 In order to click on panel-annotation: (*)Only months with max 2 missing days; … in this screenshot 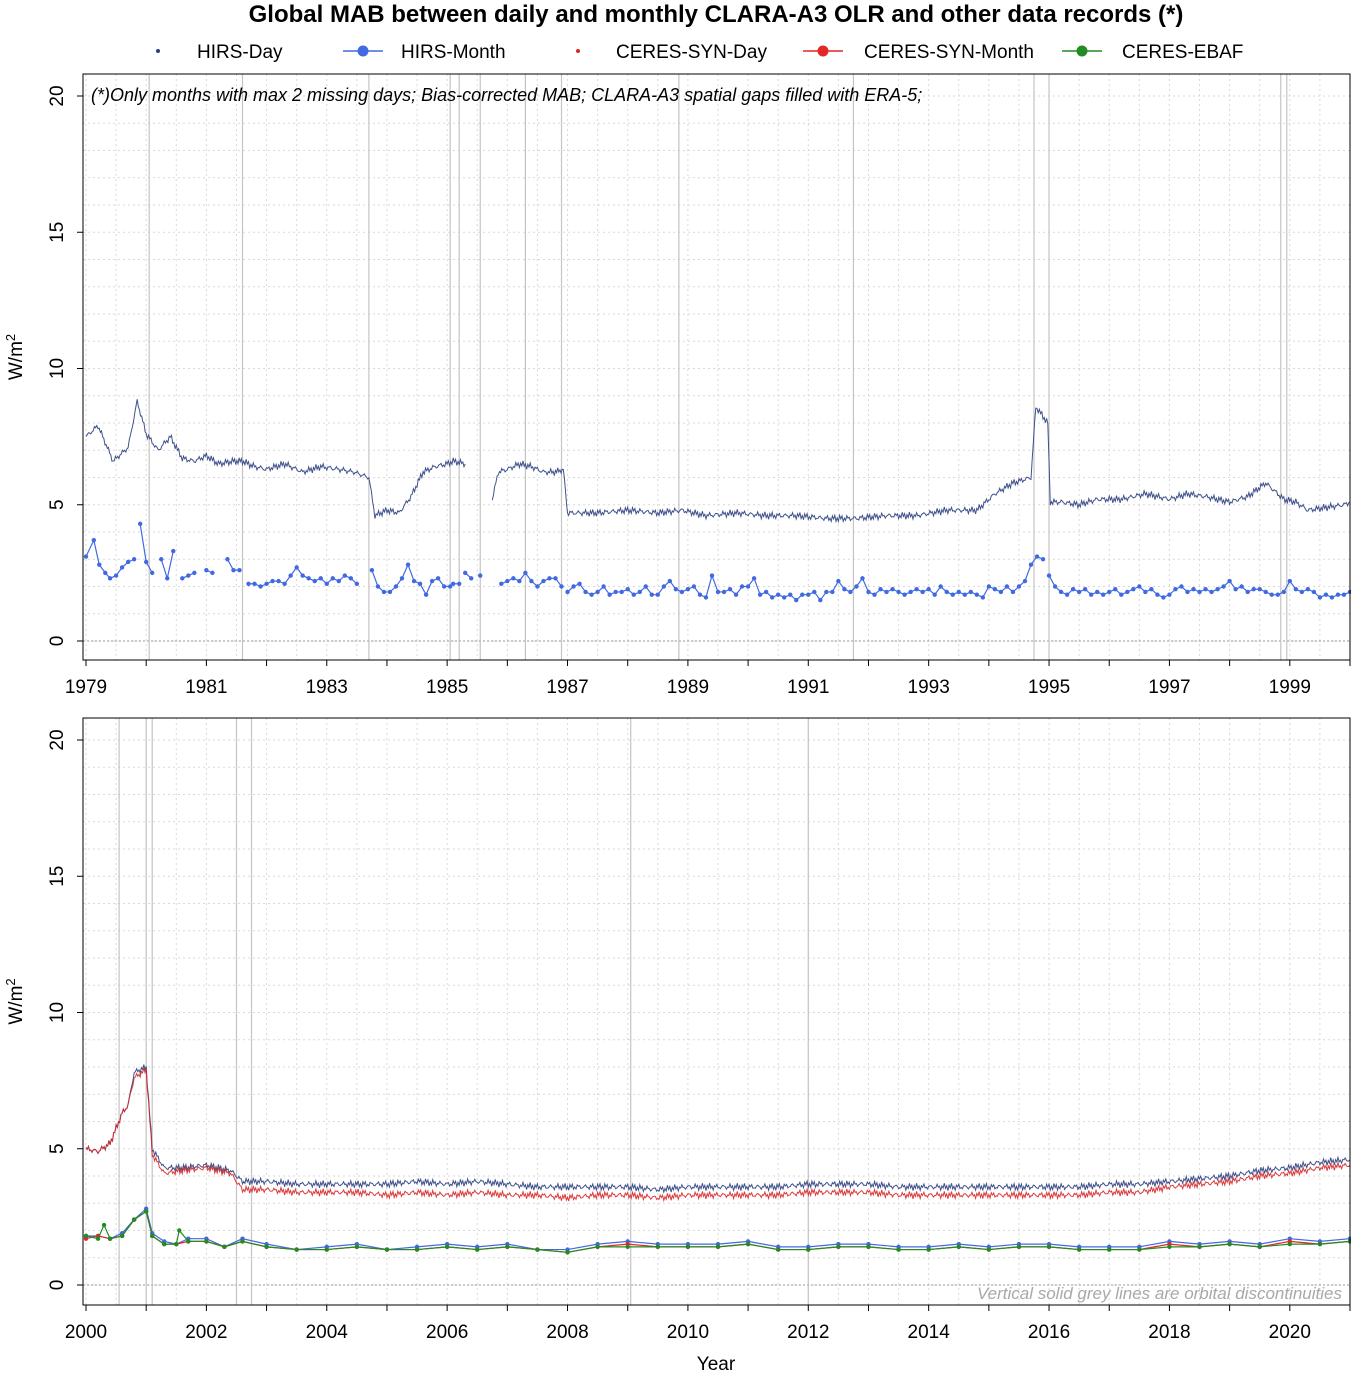, I will do `click(506, 95)`.